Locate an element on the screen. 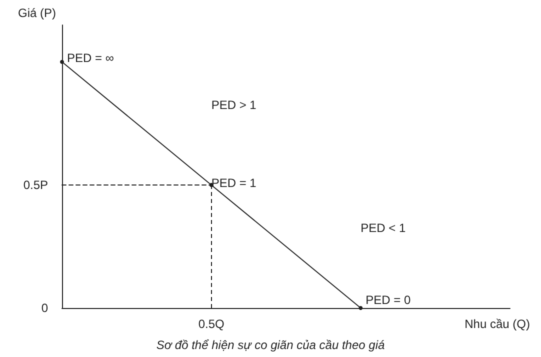 This screenshot has width=541, height=357. annotation: PED = 1 is located at coordinates (234, 183).